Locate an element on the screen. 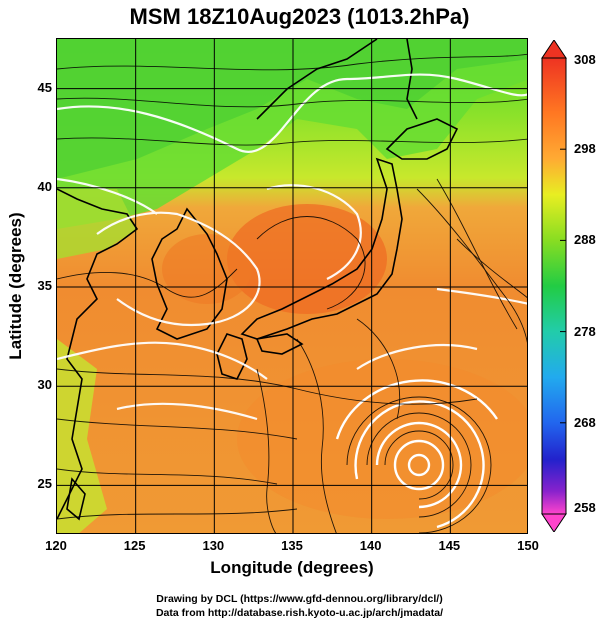  x-tick-5: 145 is located at coordinates (449, 545).